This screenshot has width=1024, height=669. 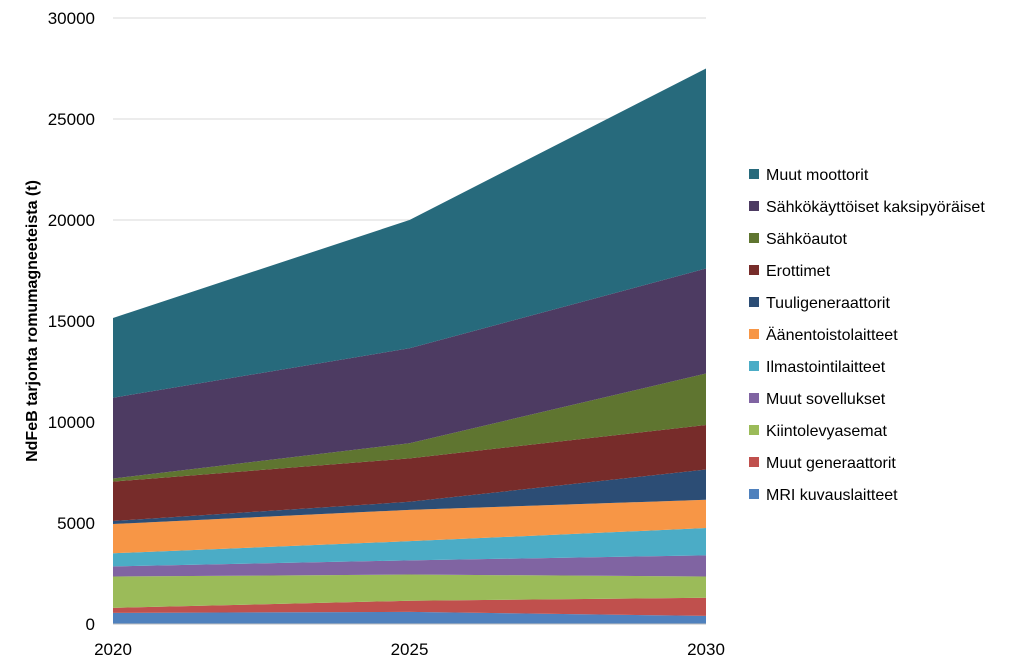 I want to click on legend-item: Tuuligeneraattorit, so click(x=819, y=303).